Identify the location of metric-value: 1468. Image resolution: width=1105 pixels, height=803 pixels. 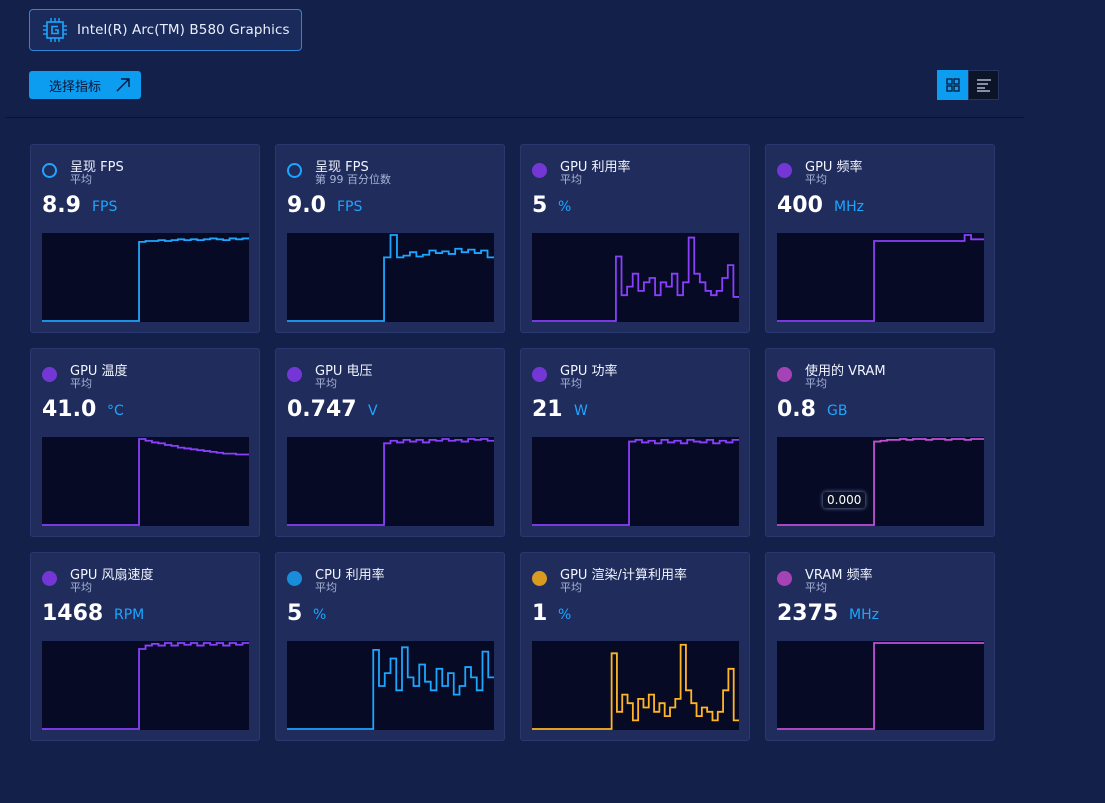
(73, 613).